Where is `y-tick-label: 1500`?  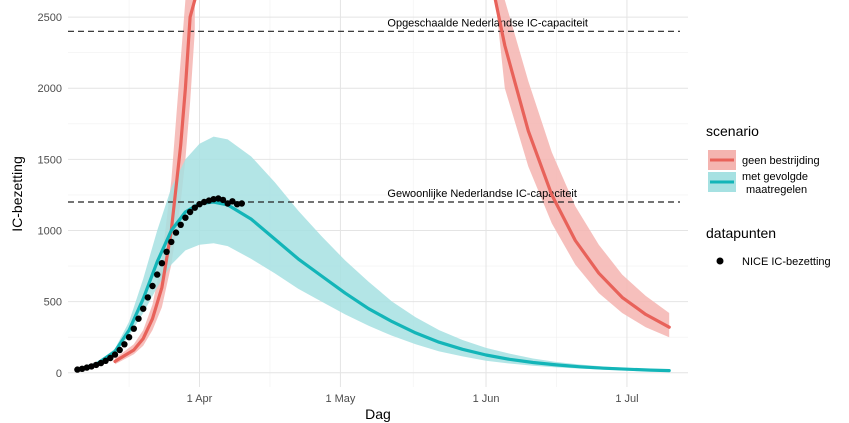
y-tick-label: 1500 is located at coordinates (50, 160).